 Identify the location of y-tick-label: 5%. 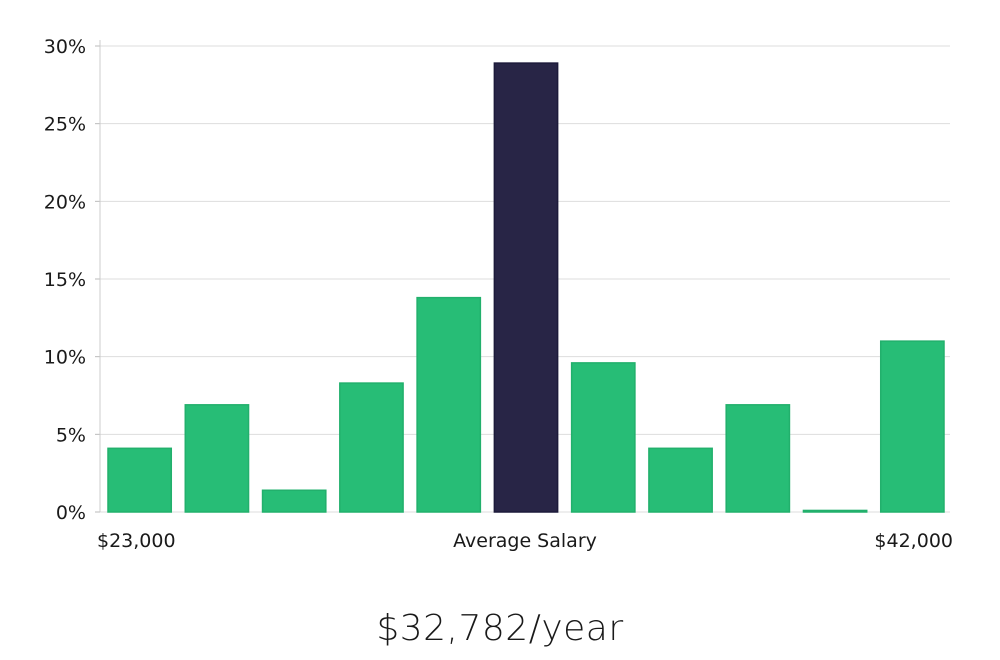
(71, 435).